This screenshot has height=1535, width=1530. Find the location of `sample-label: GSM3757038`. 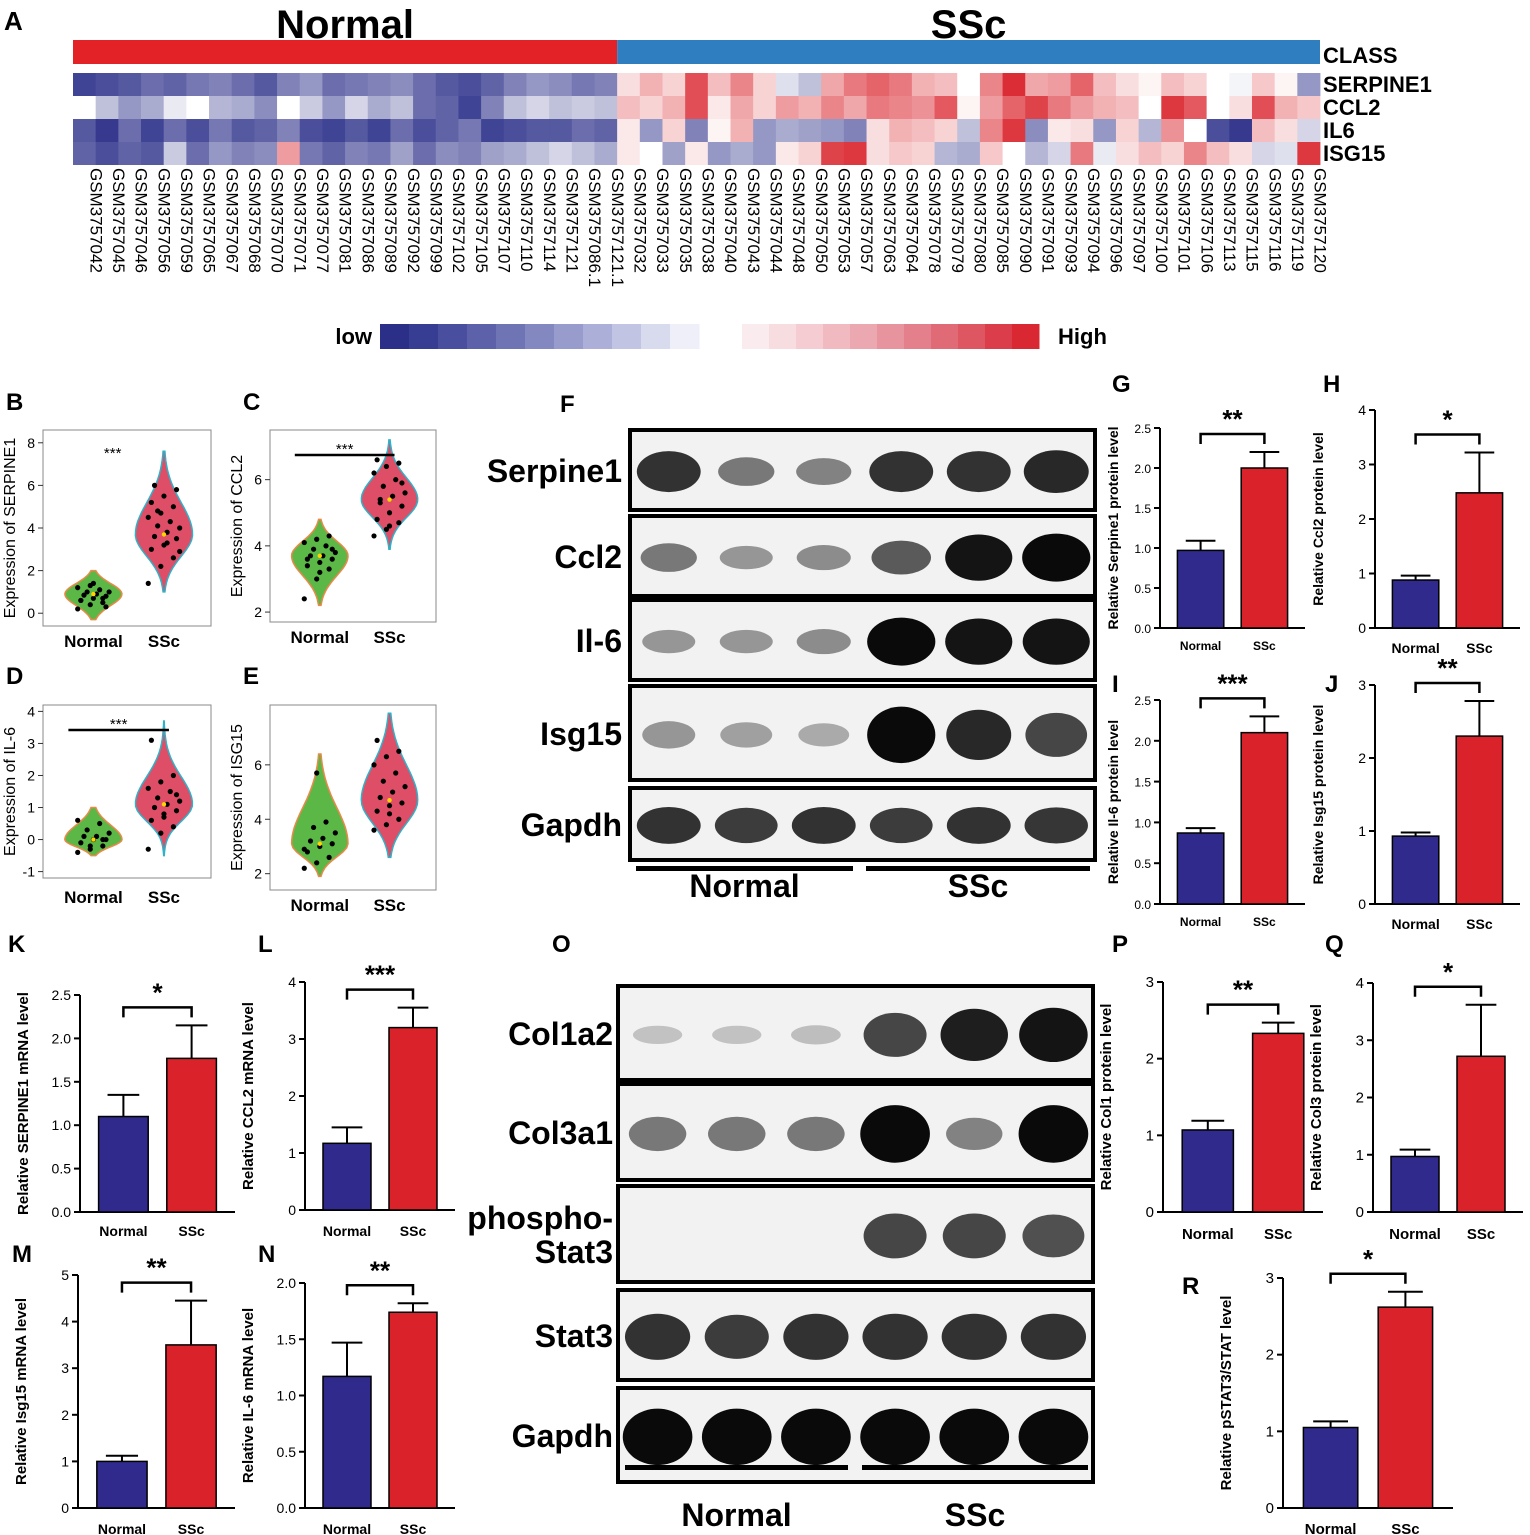

sample-label: GSM3757038 is located at coordinates (708, 220).